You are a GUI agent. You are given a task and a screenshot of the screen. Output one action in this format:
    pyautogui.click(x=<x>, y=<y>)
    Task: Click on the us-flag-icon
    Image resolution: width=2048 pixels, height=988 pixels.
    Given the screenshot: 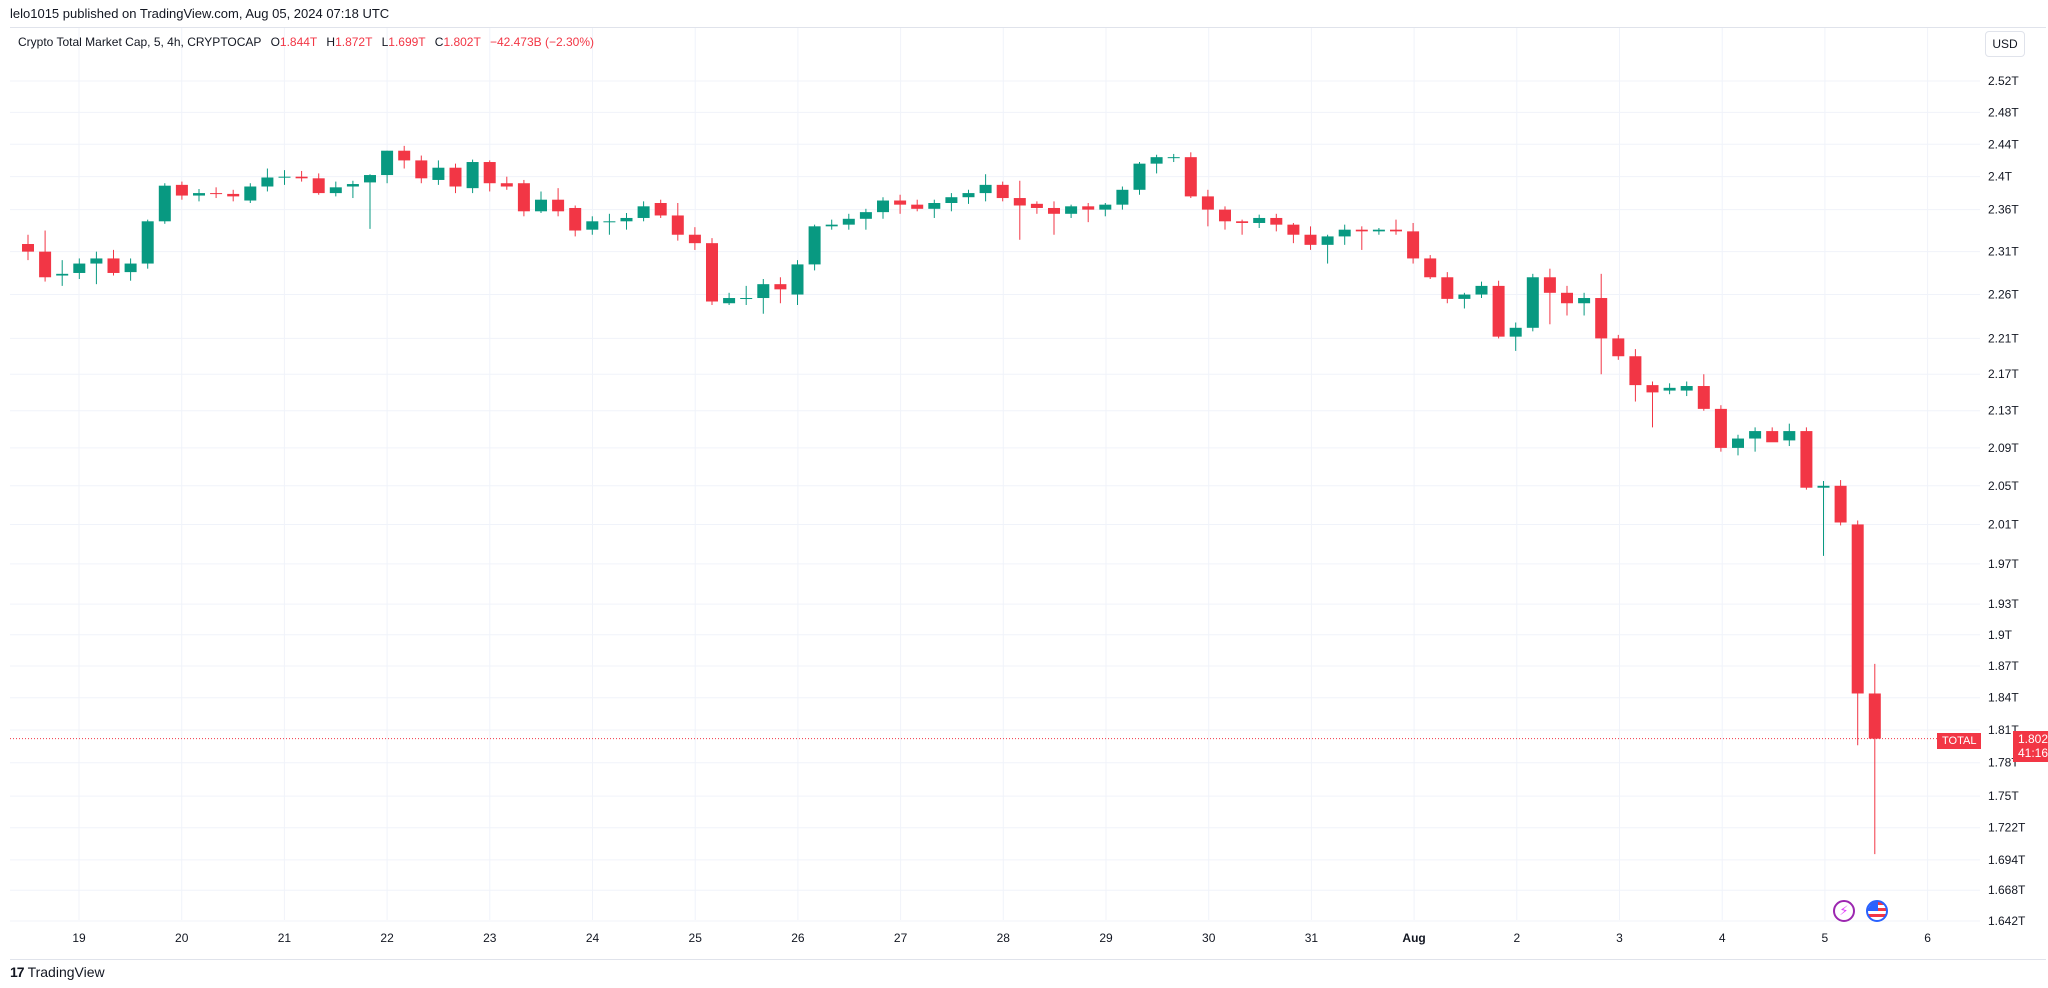 What is the action you would take?
    pyautogui.click(x=1877, y=911)
    